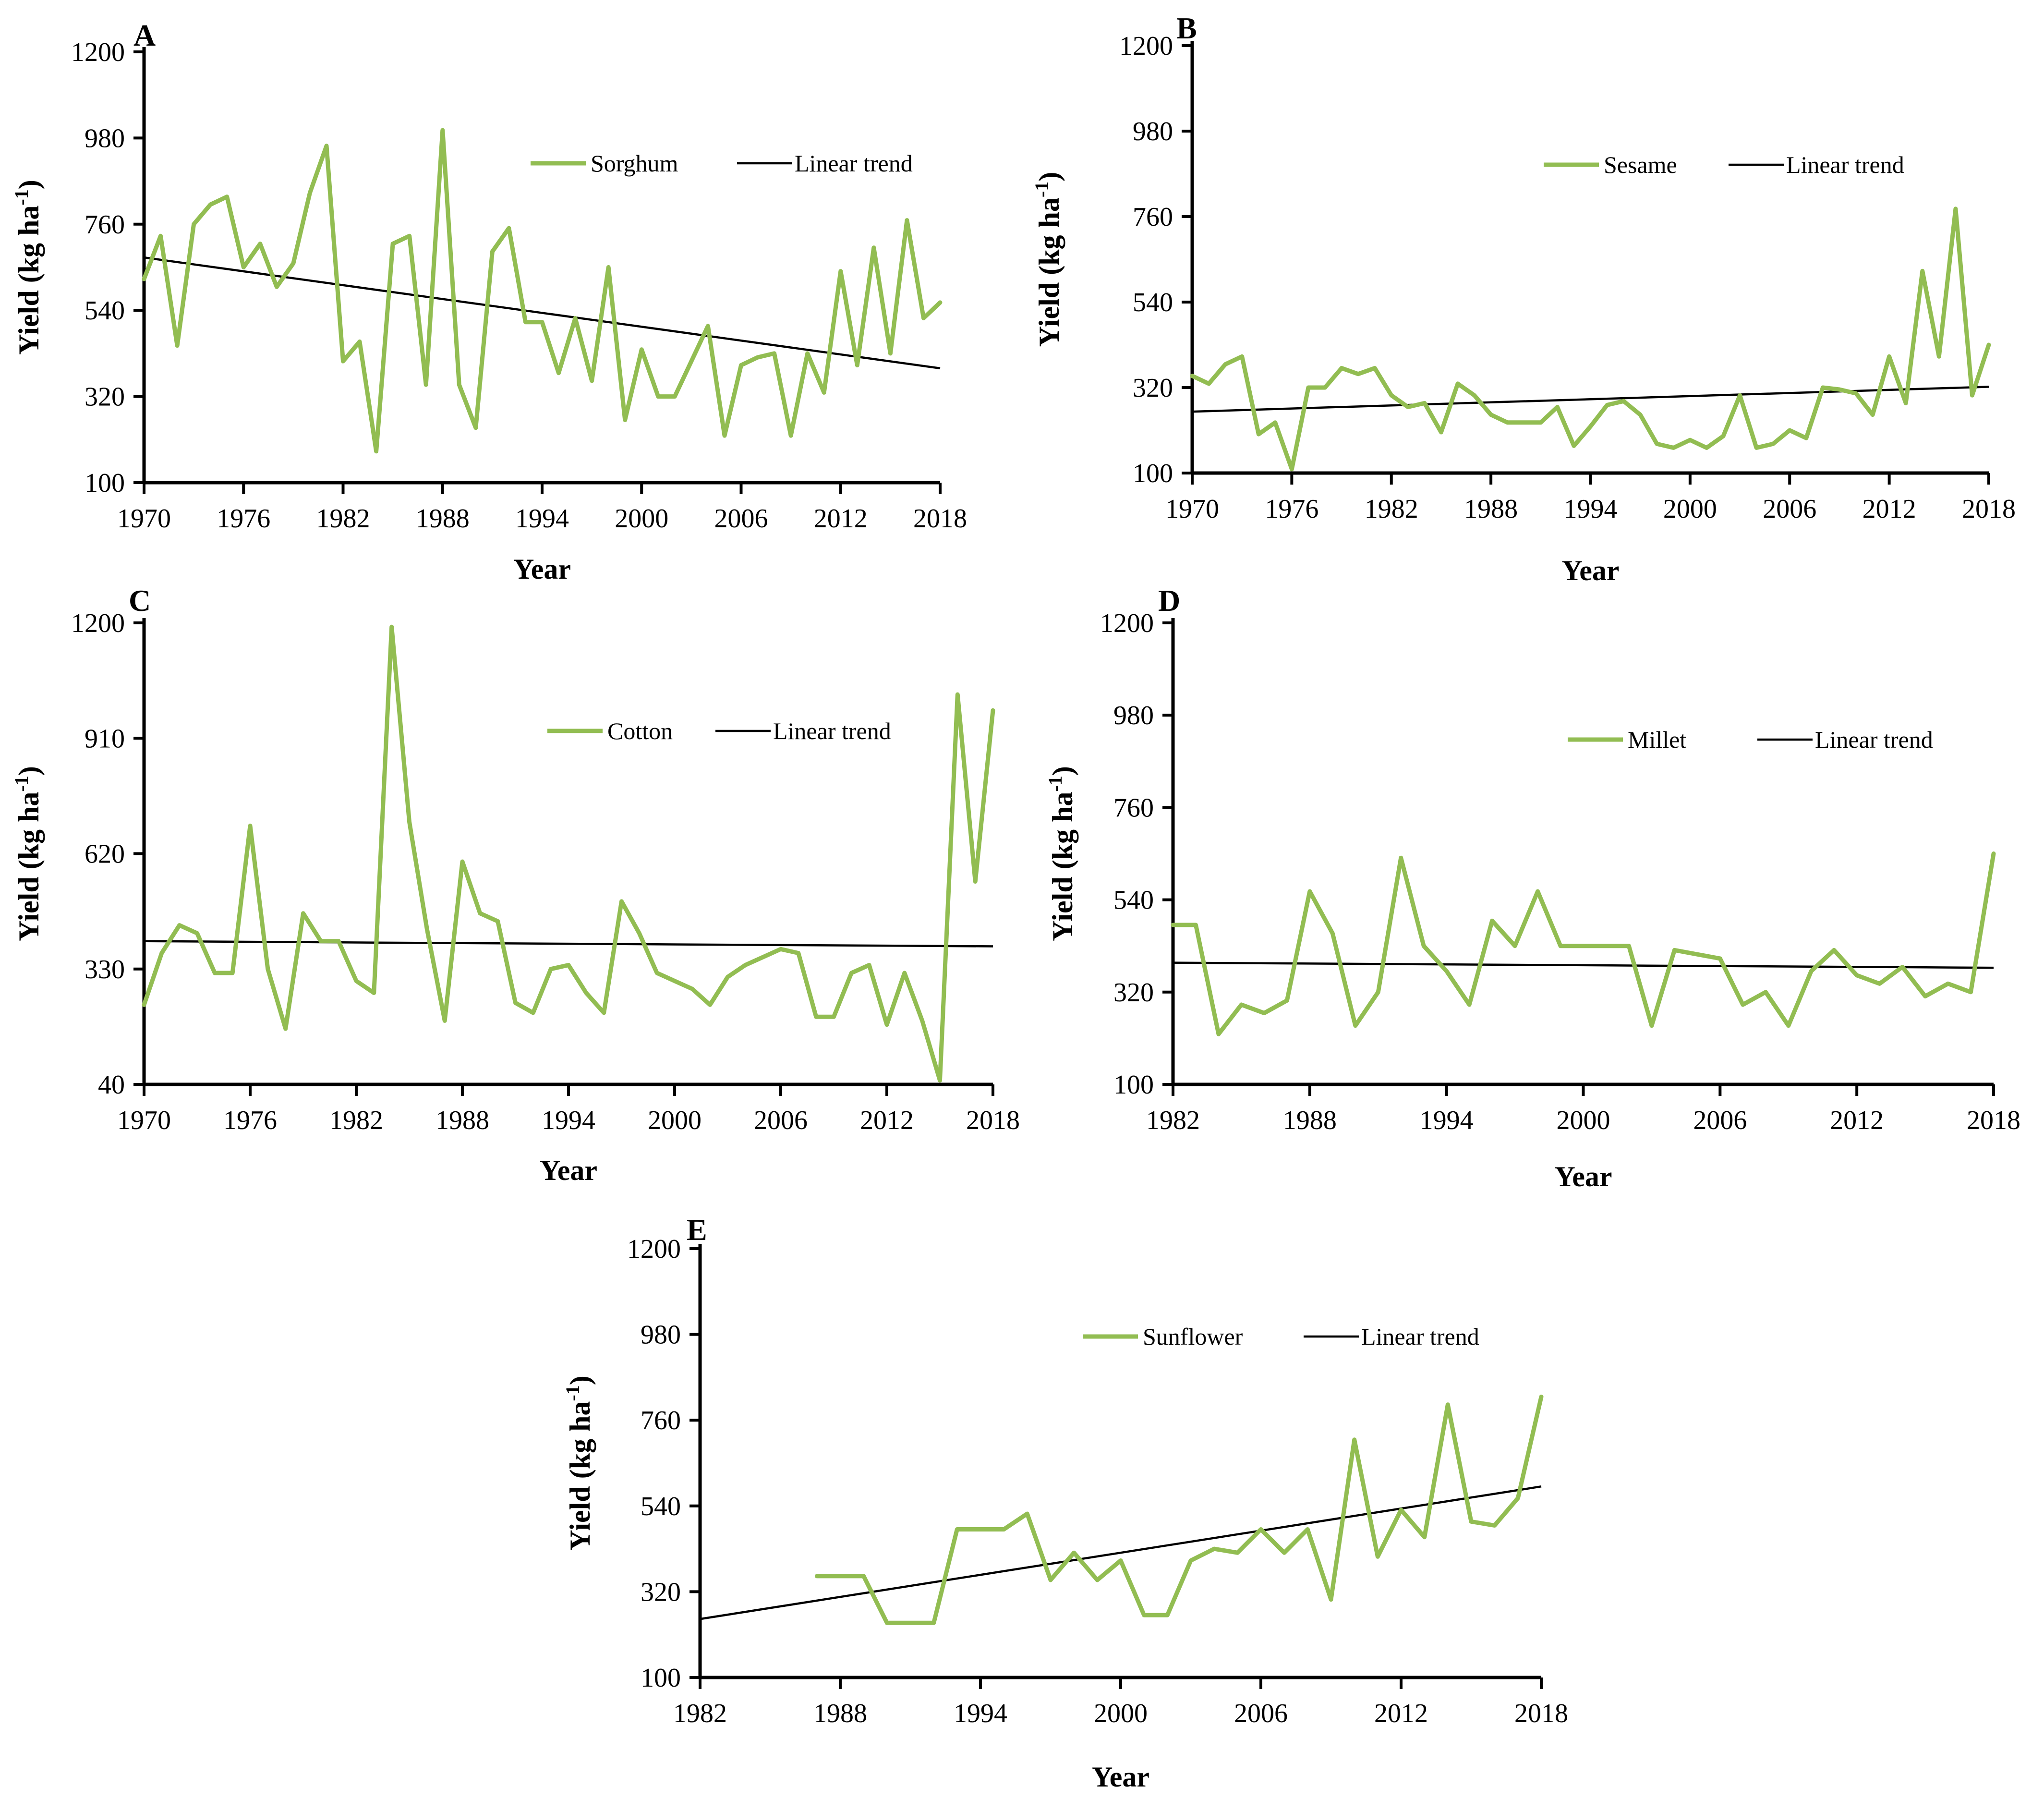  I want to click on legend-label-series: Cotton, so click(640, 730).